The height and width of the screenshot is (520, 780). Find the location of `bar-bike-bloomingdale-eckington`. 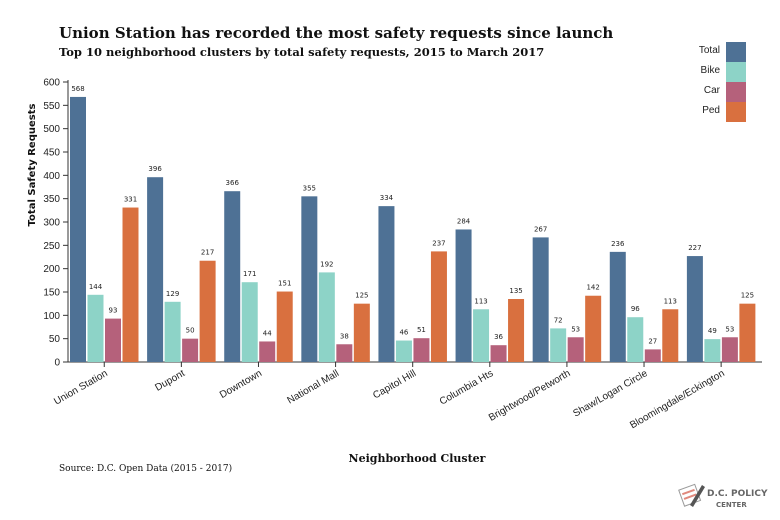

bar-bike-bloomingdale-eckington is located at coordinates (712, 350).